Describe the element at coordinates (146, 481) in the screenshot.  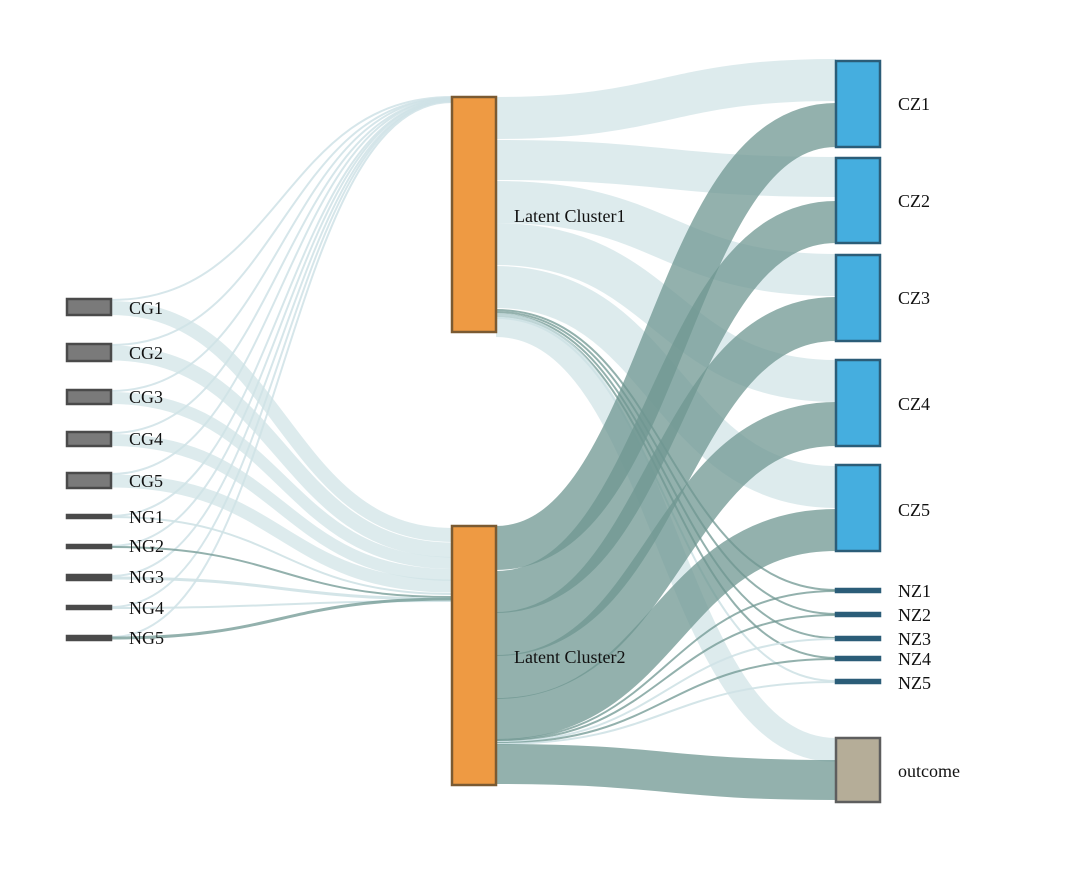
I see `label-cg5: CG5` at that location.